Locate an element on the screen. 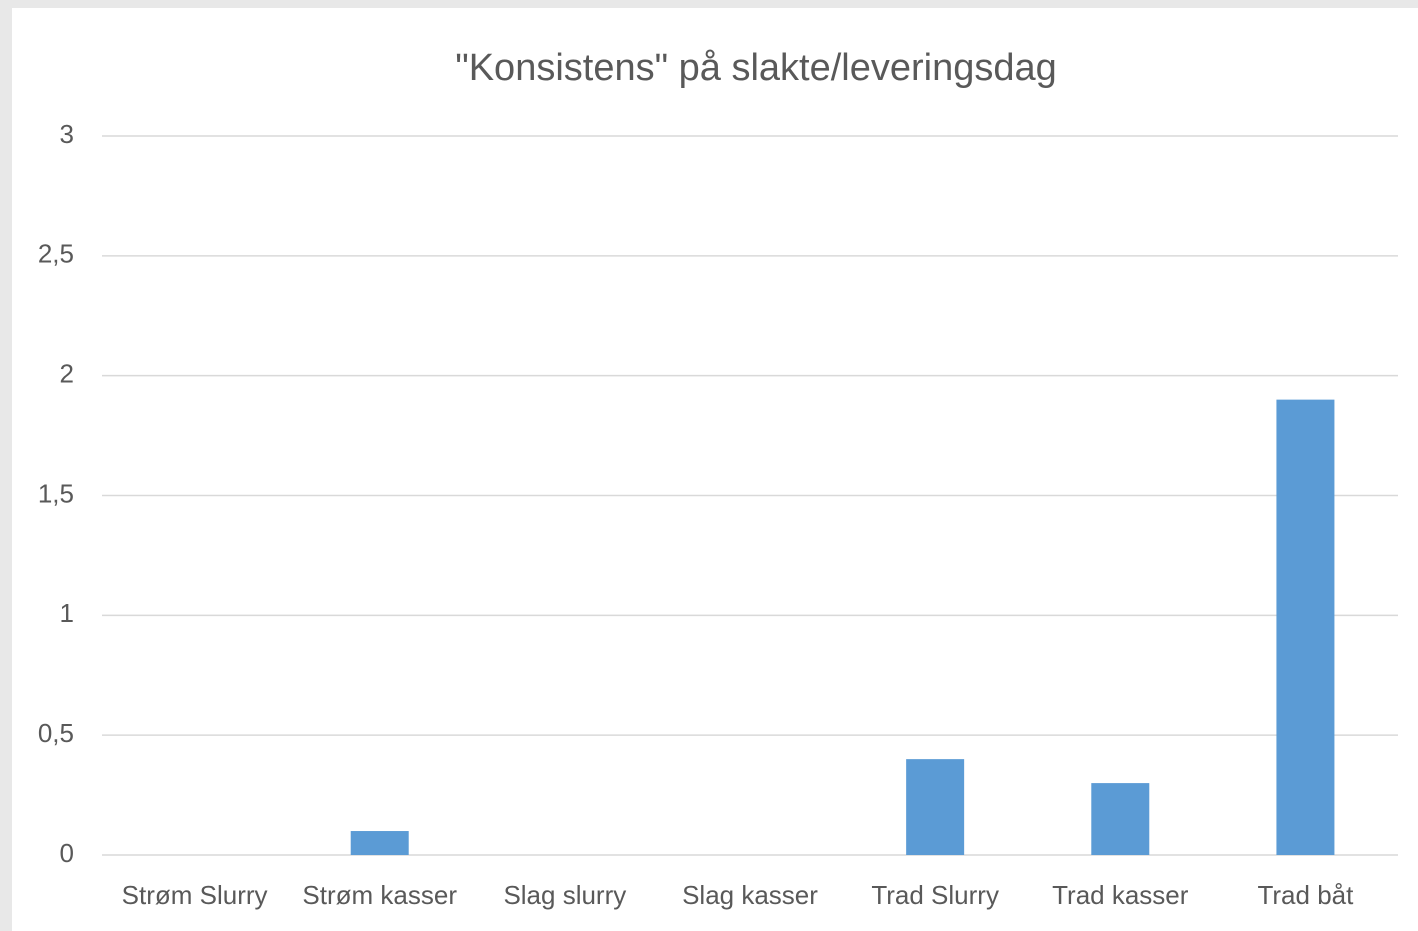 The height and width of the screenshot is (931, 1418). y-tick-label: 0 is located at coordinates (67, 853).